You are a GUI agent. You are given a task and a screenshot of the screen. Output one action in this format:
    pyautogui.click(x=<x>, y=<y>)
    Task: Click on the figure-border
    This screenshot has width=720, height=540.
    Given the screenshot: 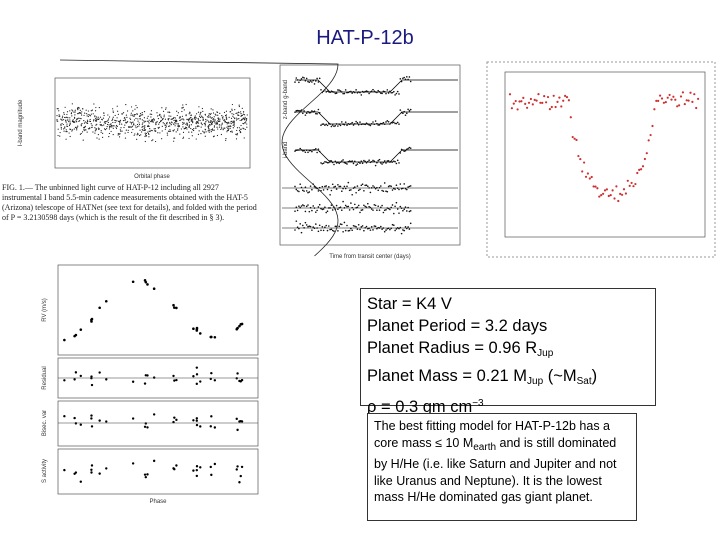 What is the action you would take?
    pyautogui.click(x=601, y=159)
    